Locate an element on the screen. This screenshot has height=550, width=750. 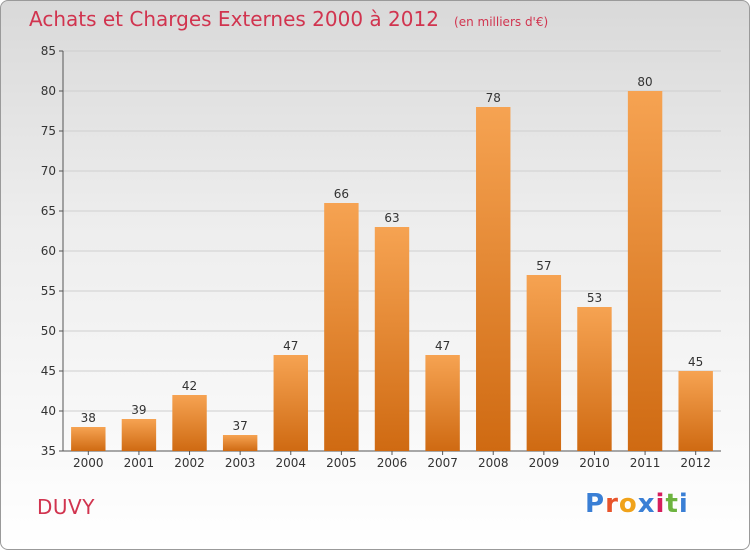
bar-2010 is located at coordinates (594, 379).